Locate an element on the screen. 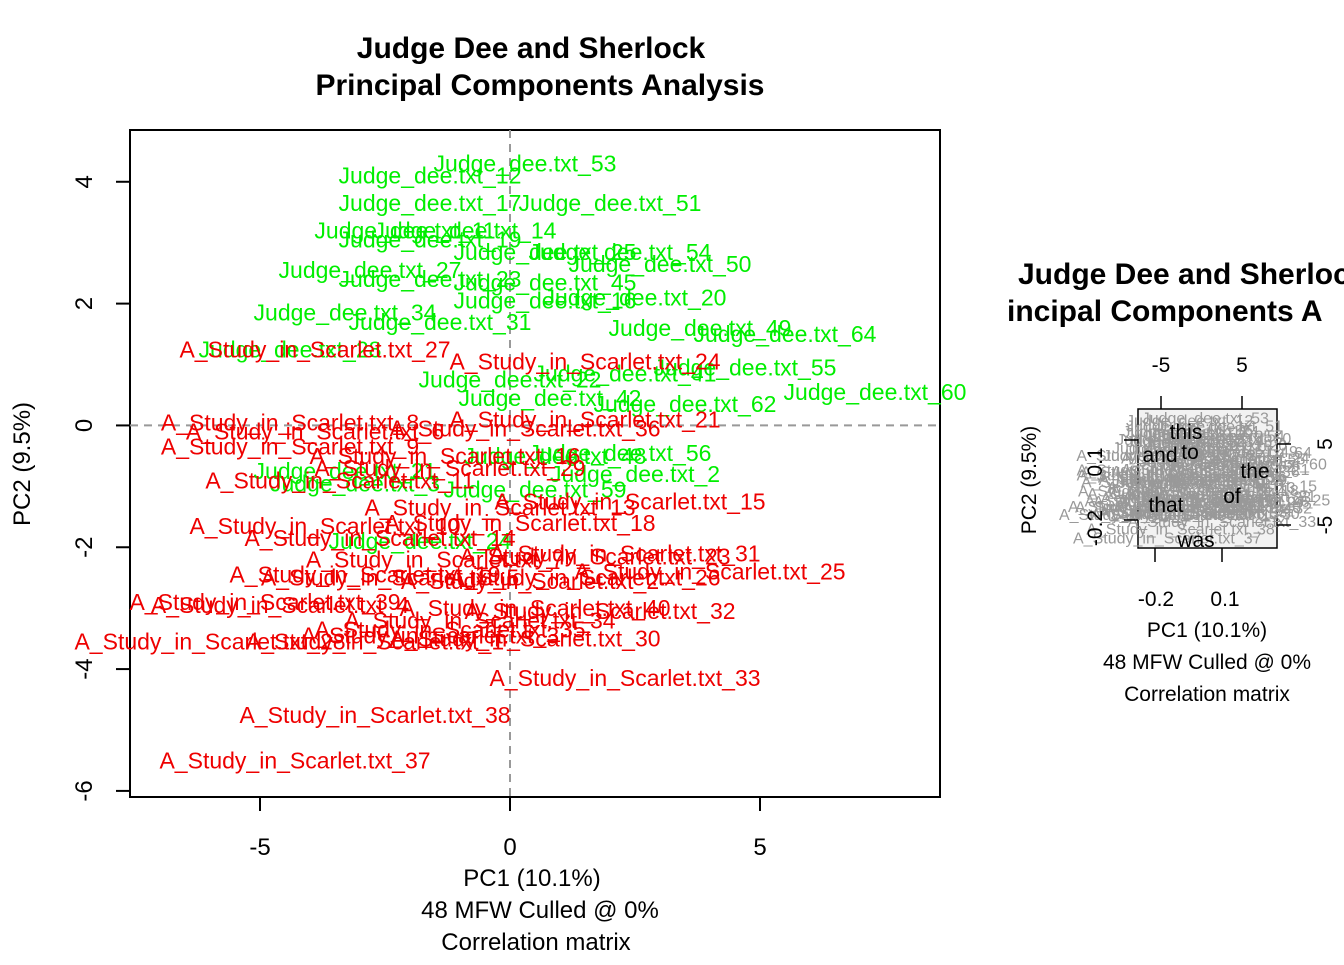 The image size is (1344, 965). scarlet-sample-label: A_Study_in_Scarlet.txt_16 is located at coordinates (444, 456).